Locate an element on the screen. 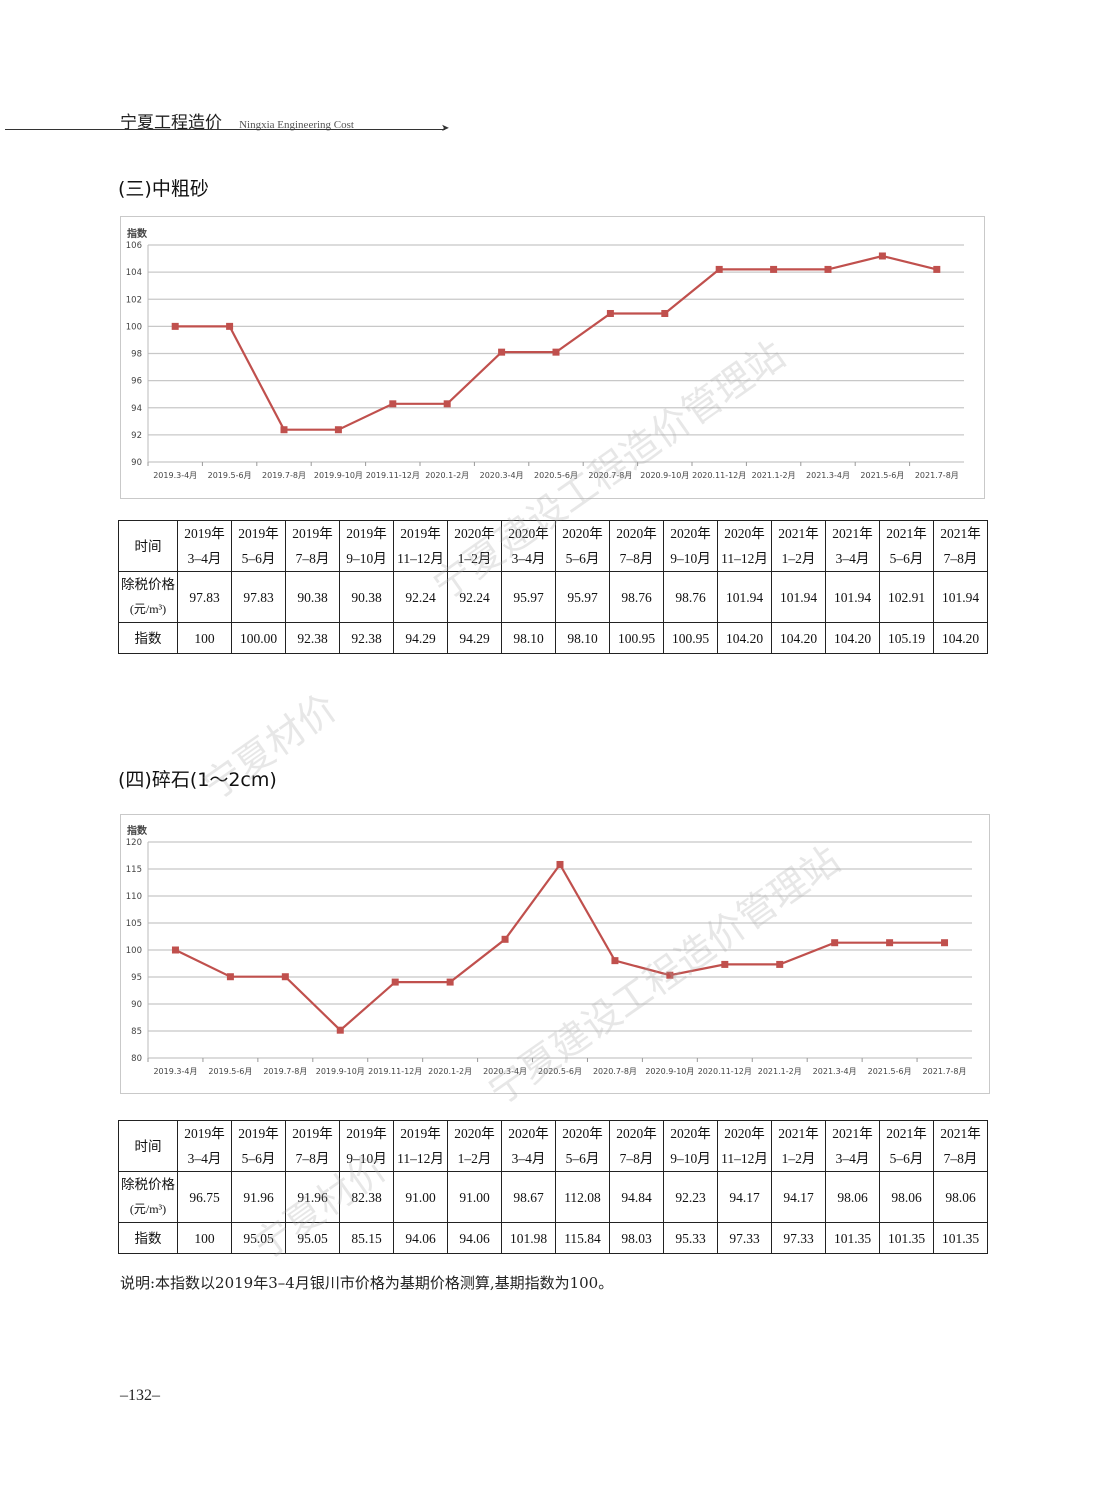 The image size is (1105, 1489). gravel-table-cell-text: 2020年 is located at coordinates (582, 1133).